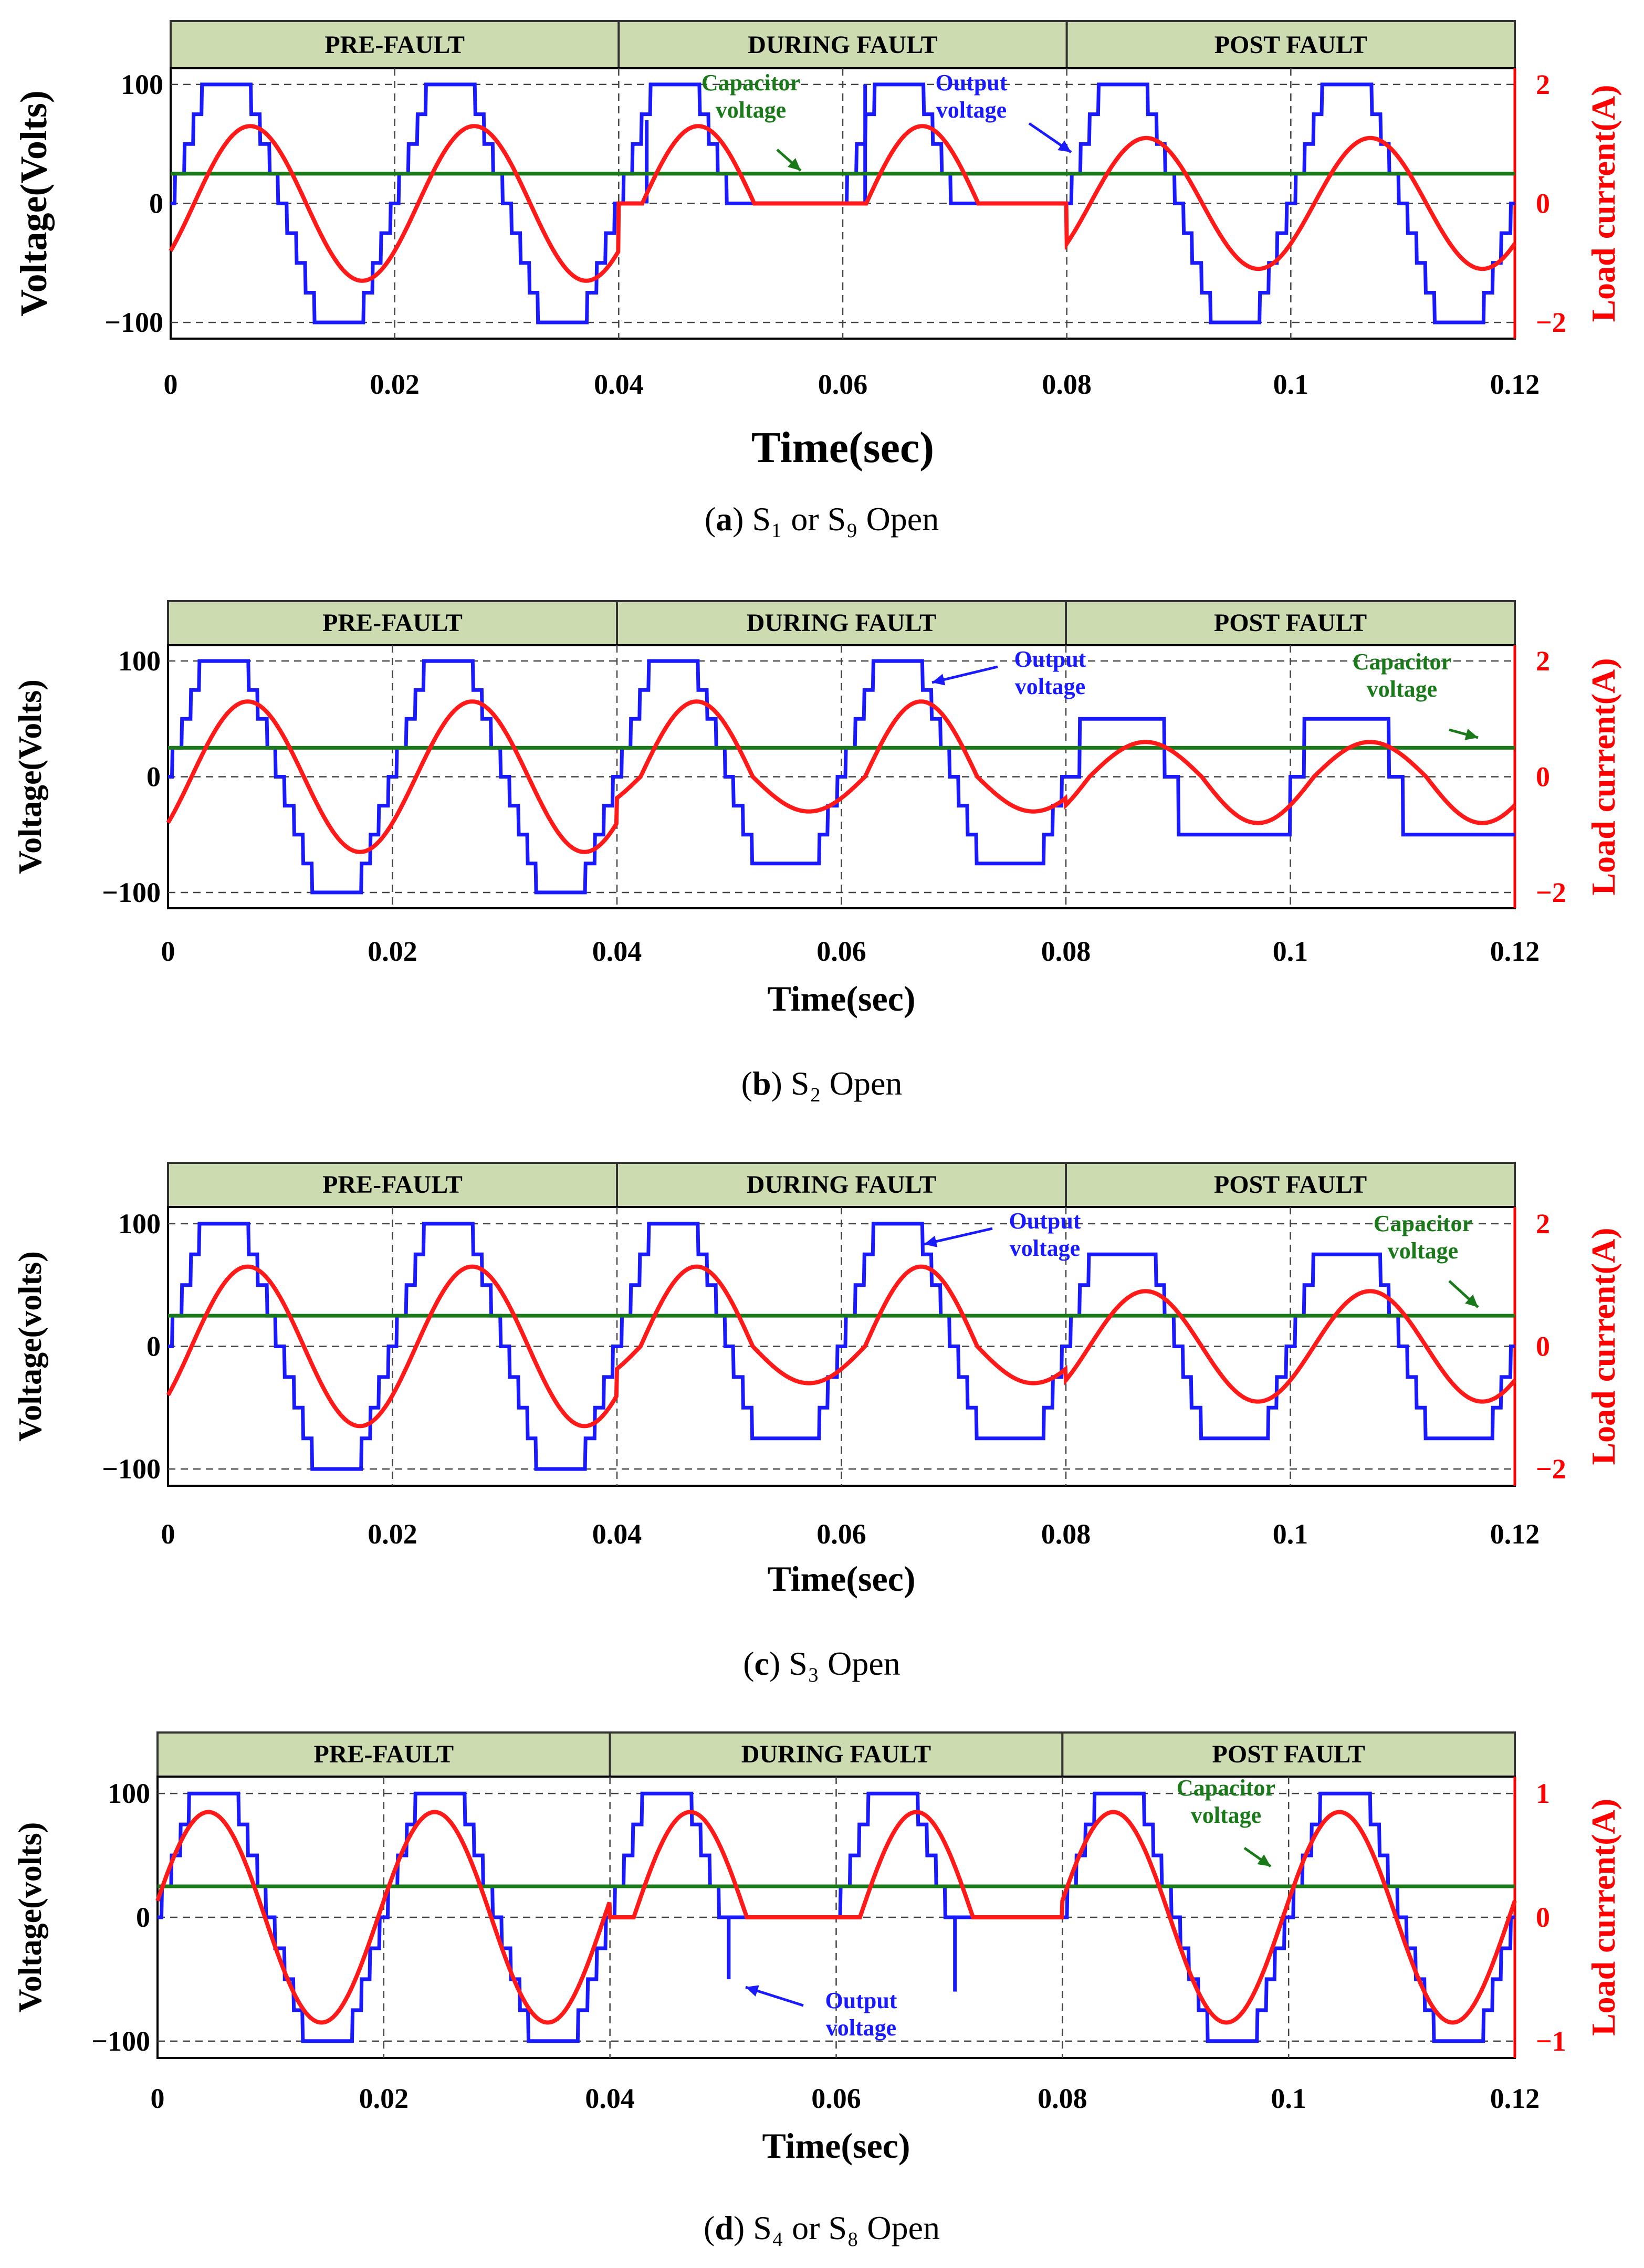  I want to click on figure-caption: (a) S₁ or S₉ Open, so click(822, 519).